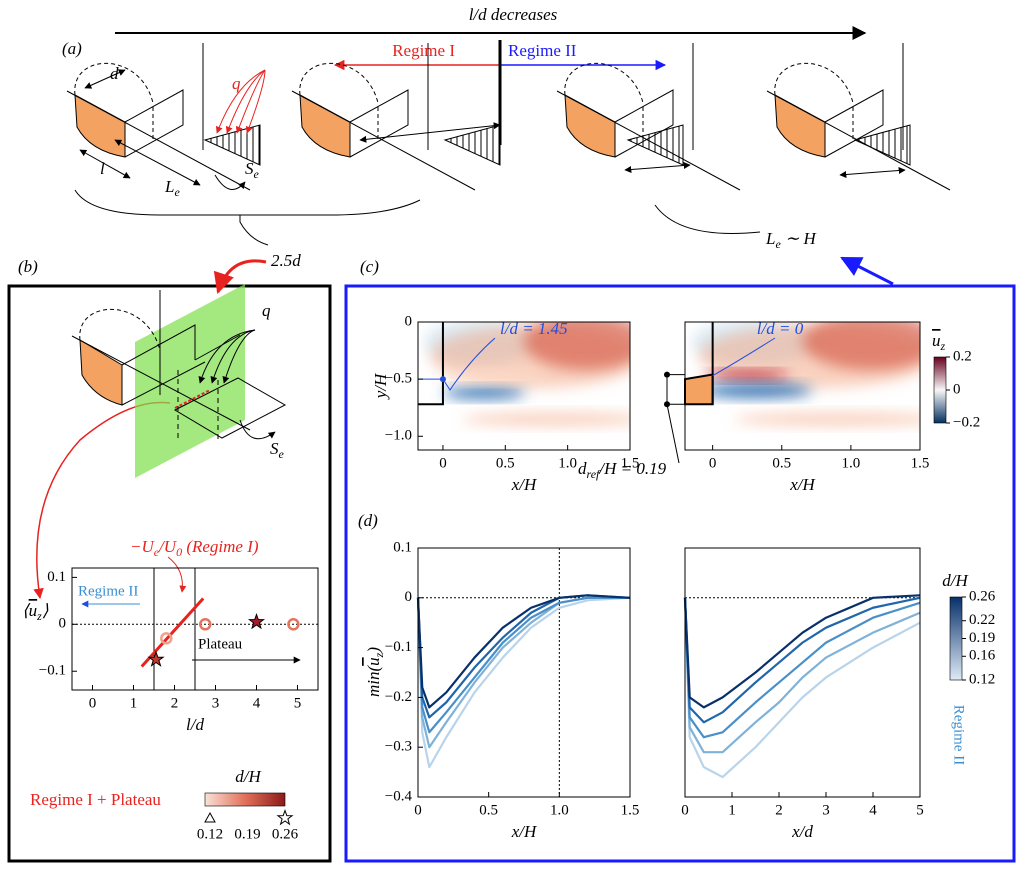 Image resolution: width=1020 pixels, height=869 pixels. Describe the element at coordinates (713, 463) in the screenshot. I see `x-tick-label: 0` at that location.